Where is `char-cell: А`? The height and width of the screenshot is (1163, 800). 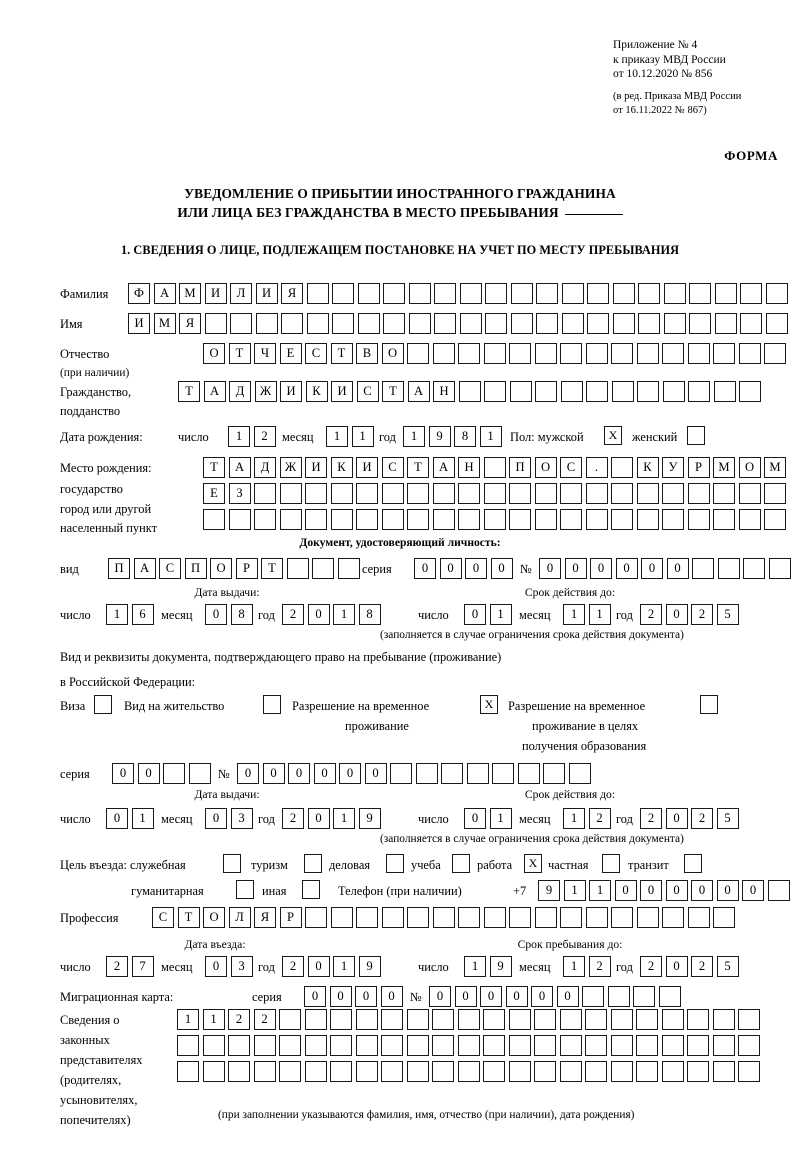
char-cell: А is located at coordinates (164, 293).